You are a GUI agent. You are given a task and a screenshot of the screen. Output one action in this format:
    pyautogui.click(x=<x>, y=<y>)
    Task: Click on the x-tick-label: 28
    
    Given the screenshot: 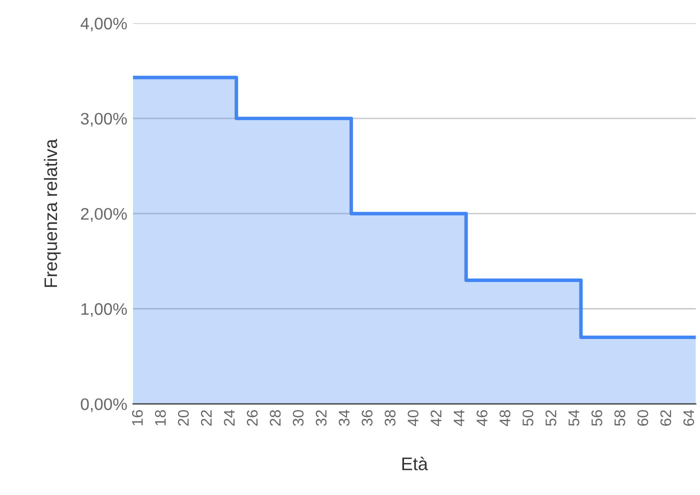 What is the action you would take?
    pyautogui.click(x=275, y=418)
    